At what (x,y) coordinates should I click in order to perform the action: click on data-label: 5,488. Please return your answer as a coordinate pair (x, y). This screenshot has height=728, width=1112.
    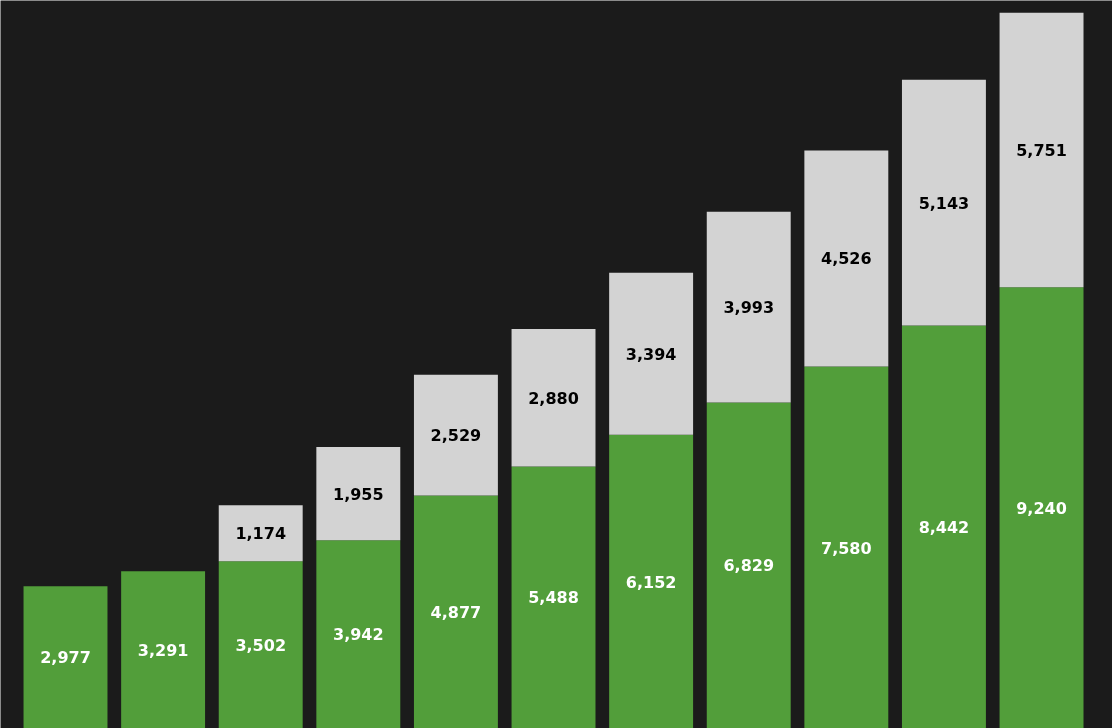
    Looking at the image, I should click on (553, 598).